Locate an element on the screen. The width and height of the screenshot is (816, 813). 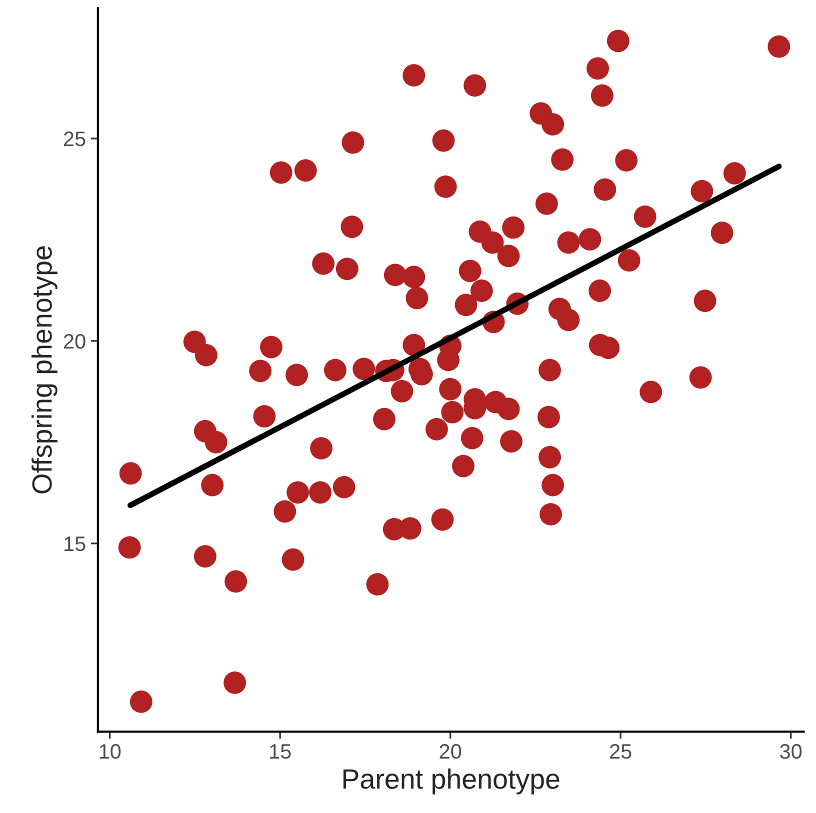
y-axis-title: Offspring phenotype is located at coordinates (44, 370).